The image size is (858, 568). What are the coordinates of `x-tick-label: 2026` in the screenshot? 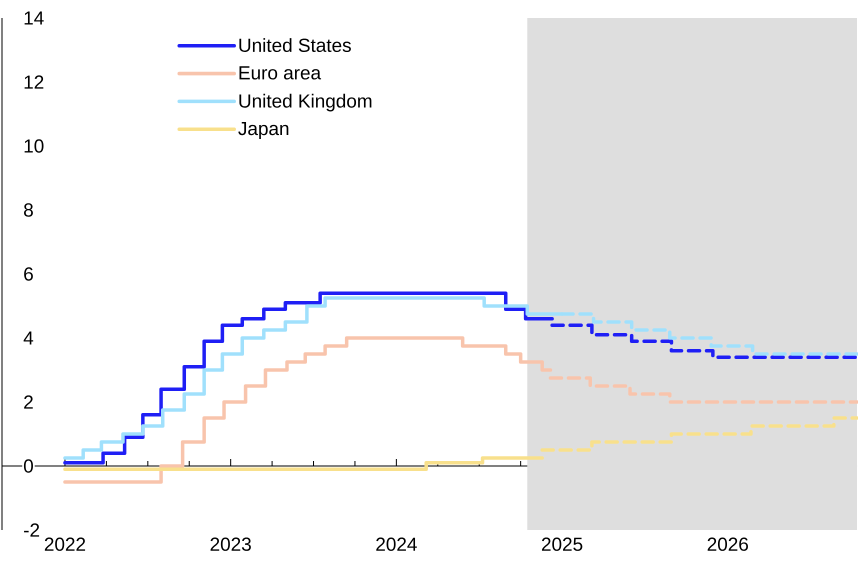 It's located at (728, 544).